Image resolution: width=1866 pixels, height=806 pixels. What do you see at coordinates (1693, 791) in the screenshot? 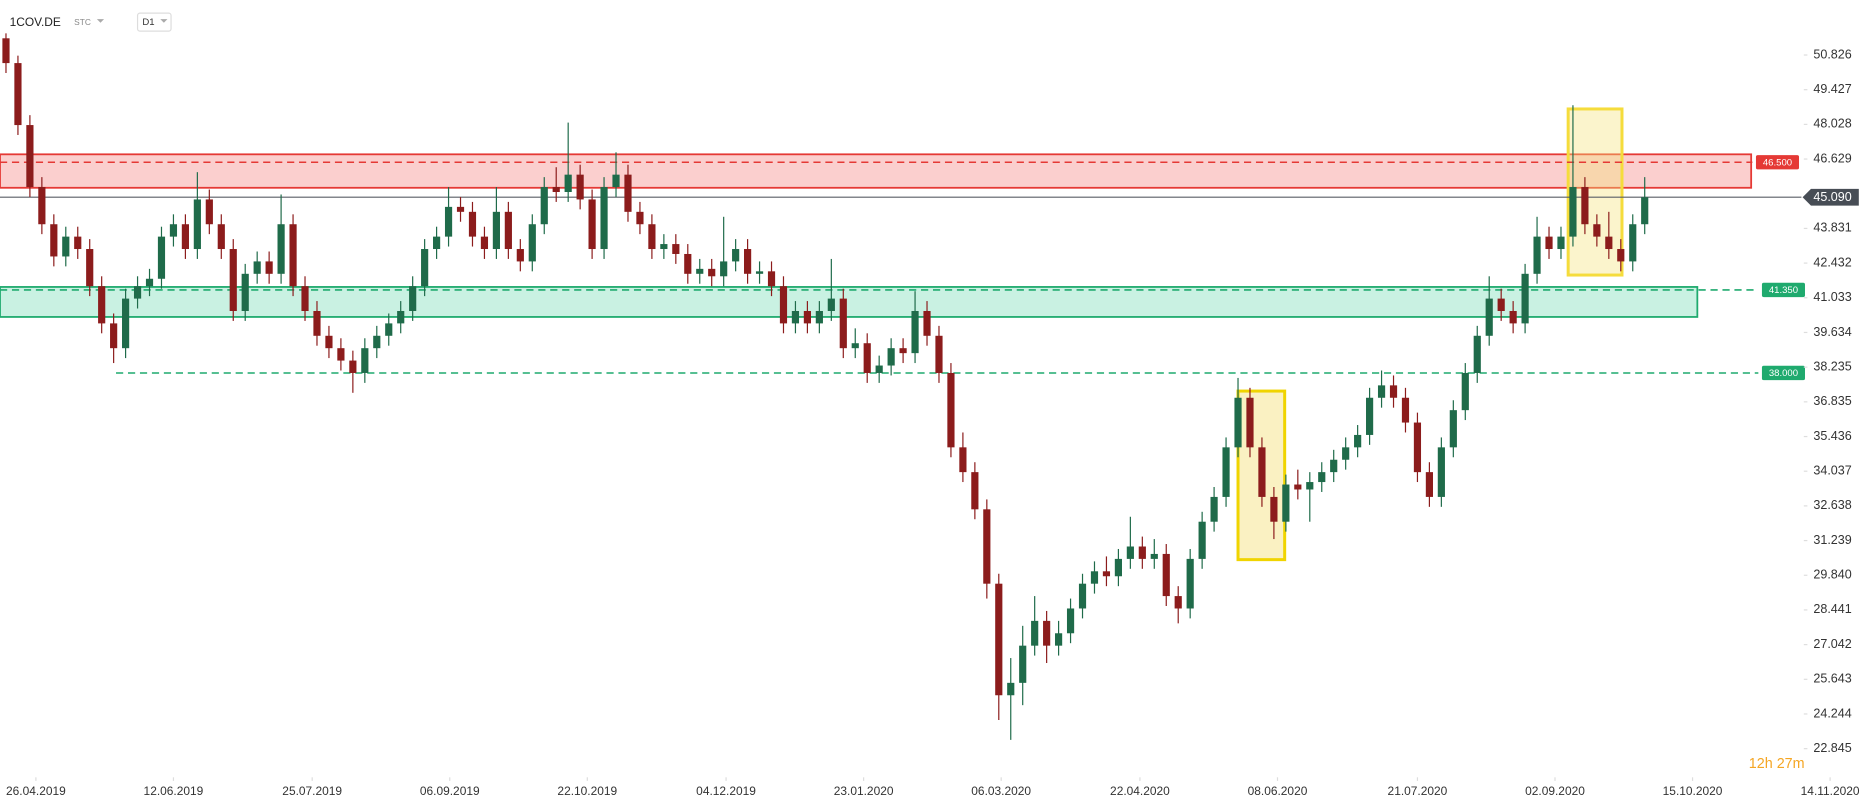
I see `x-tick-label: 15.10.2020` at bounding box center [1693, 791].